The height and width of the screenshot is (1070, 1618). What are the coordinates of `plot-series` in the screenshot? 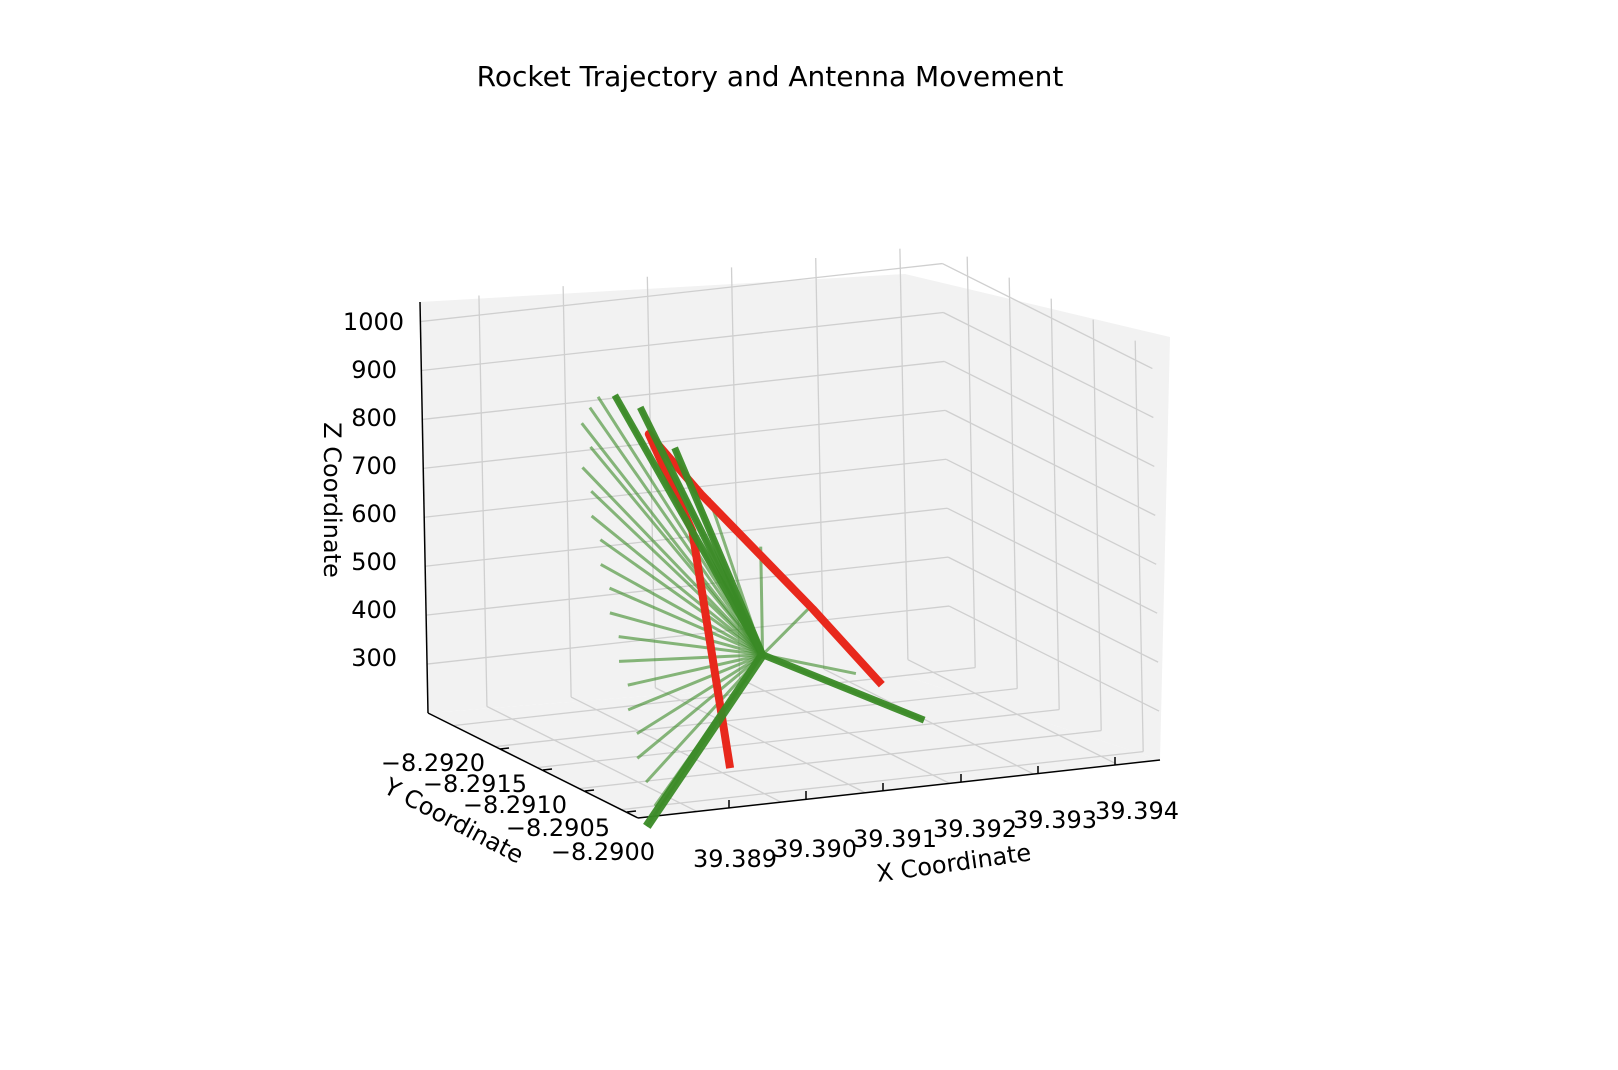 It's located at (753, 611).